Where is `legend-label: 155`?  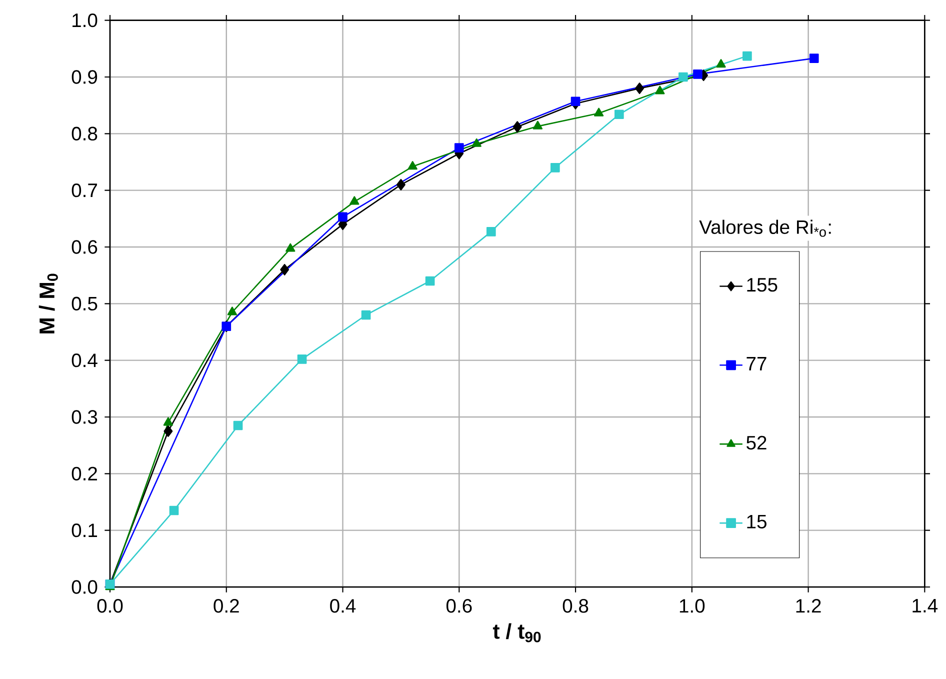 legend-label: 155 is located at coordinates (762, 285).